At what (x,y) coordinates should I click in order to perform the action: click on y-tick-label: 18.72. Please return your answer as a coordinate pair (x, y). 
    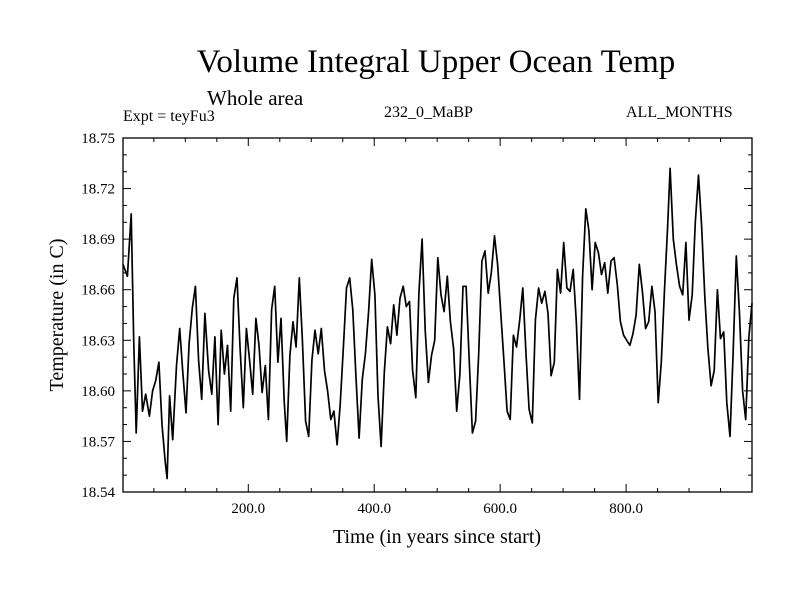
    Looking at the image, I should click on (98, 190).